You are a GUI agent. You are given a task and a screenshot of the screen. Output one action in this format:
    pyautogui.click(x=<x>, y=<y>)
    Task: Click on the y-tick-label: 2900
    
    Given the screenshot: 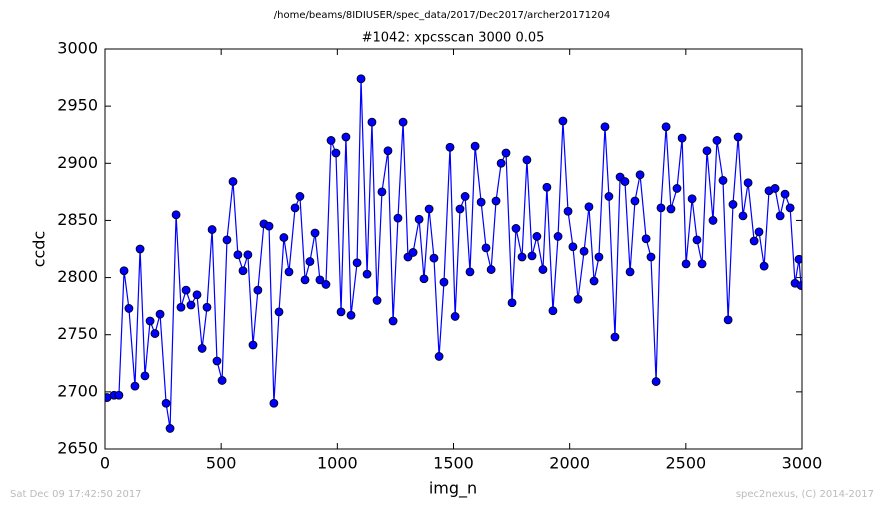 What is the action you would take?
    pyautogui.click(x=77, y=162)
    